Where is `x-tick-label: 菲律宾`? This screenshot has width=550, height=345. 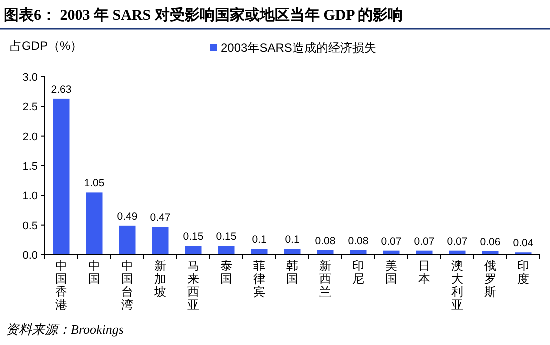 x-tick-label: 菲律宾 is located at coordinates (260, 279).